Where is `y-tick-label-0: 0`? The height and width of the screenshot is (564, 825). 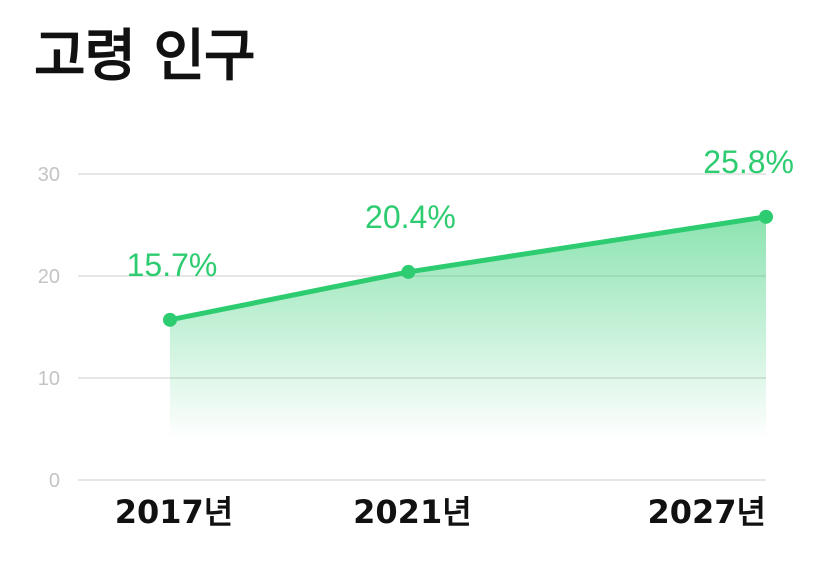
y-tick-label-0: 0 is located at coordinates (54, 481).